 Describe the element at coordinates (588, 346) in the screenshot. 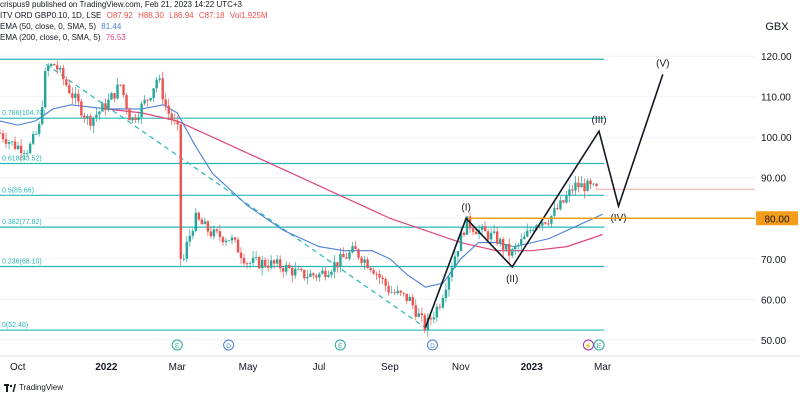

I see `event-marker-label-4: ⚡` at that location.